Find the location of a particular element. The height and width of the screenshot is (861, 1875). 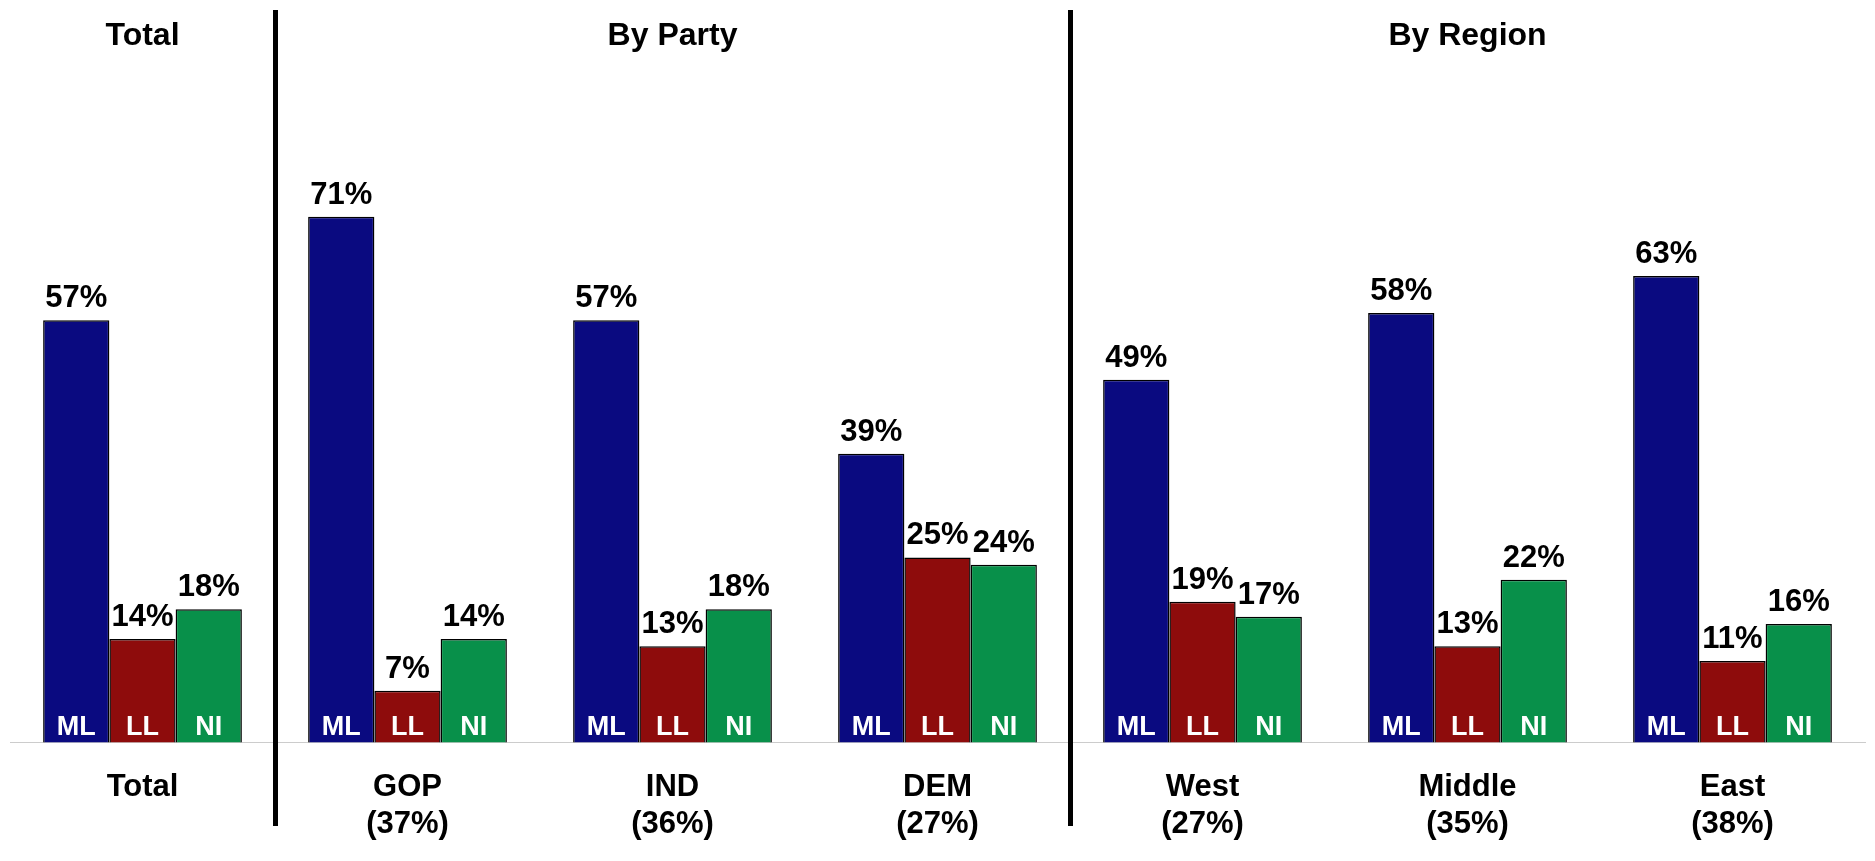

series-label: ML is located at coordinates (76, 725).